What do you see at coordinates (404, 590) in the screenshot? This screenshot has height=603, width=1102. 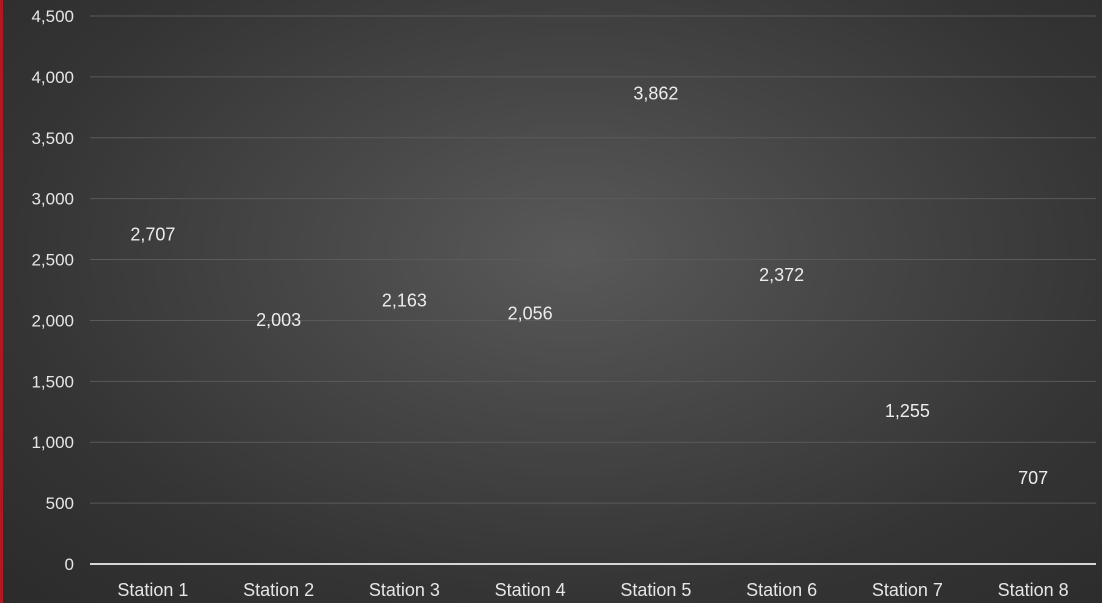 I see `x-tick-label: Station 3` at bounding box center [404, 590].